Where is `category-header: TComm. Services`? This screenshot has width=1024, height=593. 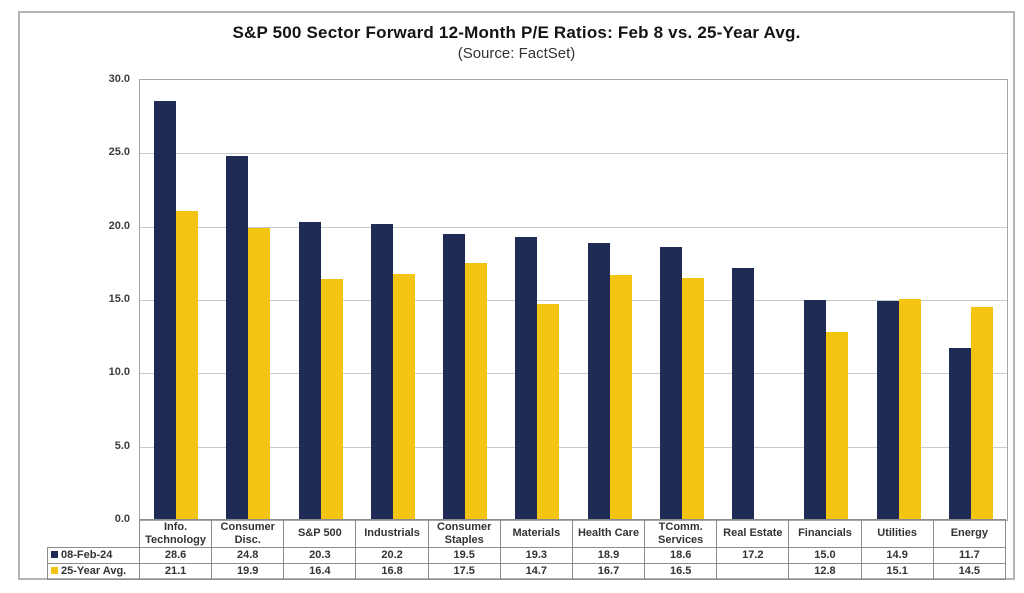 category-header: TComm. Services is located at coordinates (681, 533).